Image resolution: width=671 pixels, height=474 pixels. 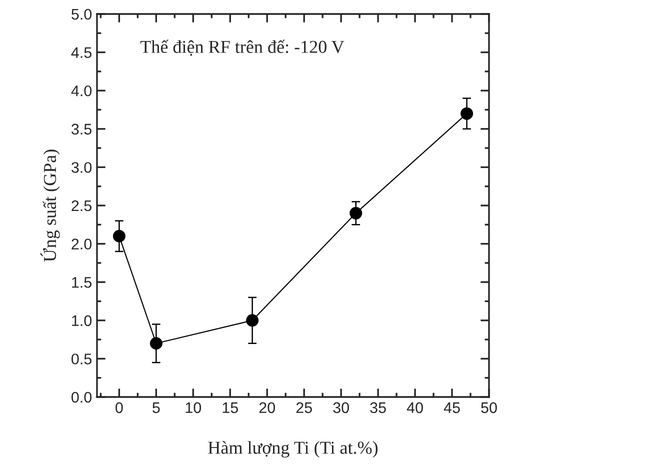 I want to click on x-tick-label: 10, so click(x=194, y=408).